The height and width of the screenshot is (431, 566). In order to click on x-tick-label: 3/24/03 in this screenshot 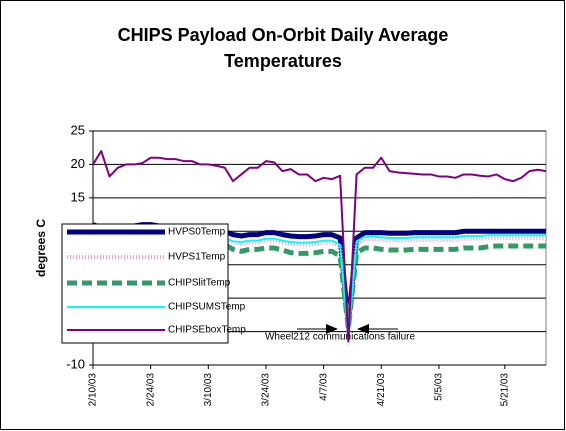, I will do `click(266, 390)`.